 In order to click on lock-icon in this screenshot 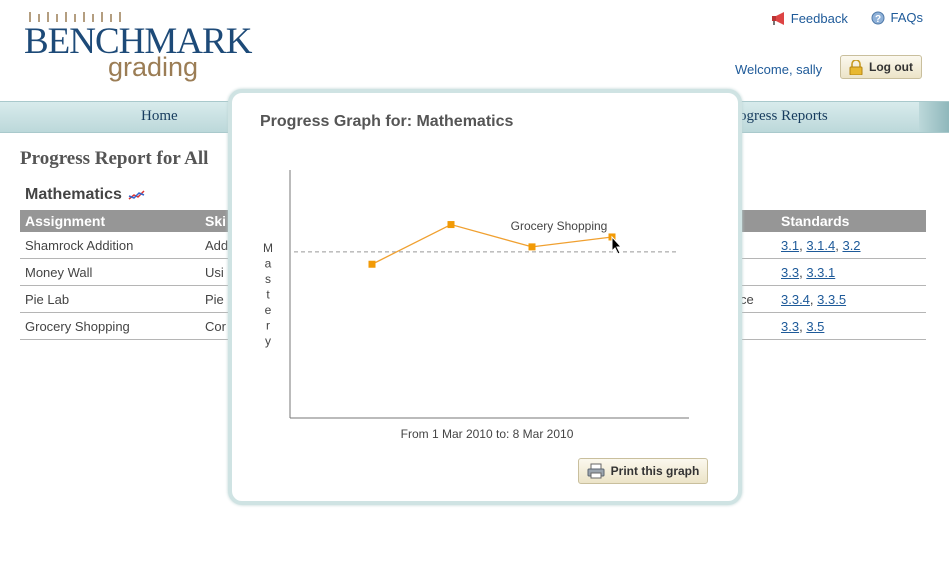, I will do `click(856, 67)`.